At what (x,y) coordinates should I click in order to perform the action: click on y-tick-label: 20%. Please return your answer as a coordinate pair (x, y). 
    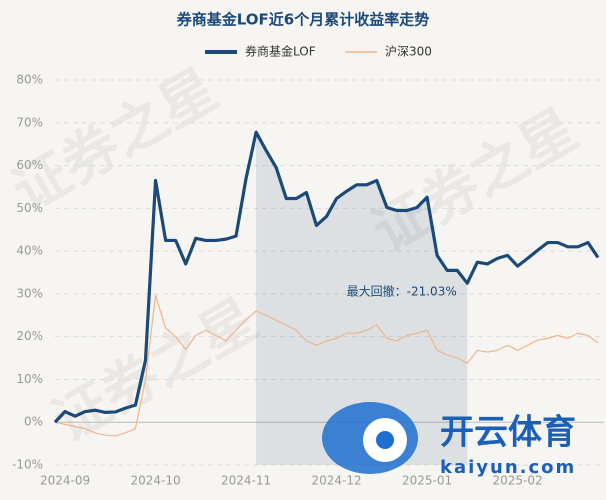
    Looking at the image, I should click on (29, 336).